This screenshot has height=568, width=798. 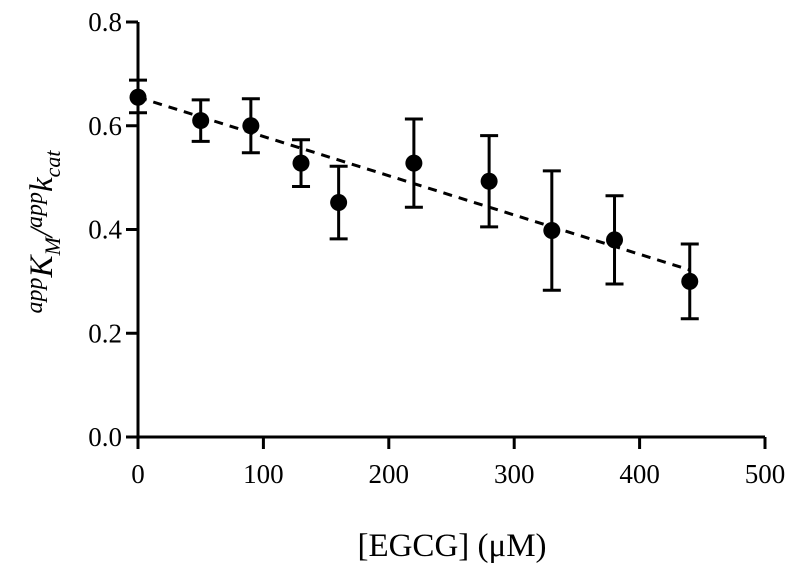 I want to click on y-label-sub-m: M, so click(x=52, y=246).